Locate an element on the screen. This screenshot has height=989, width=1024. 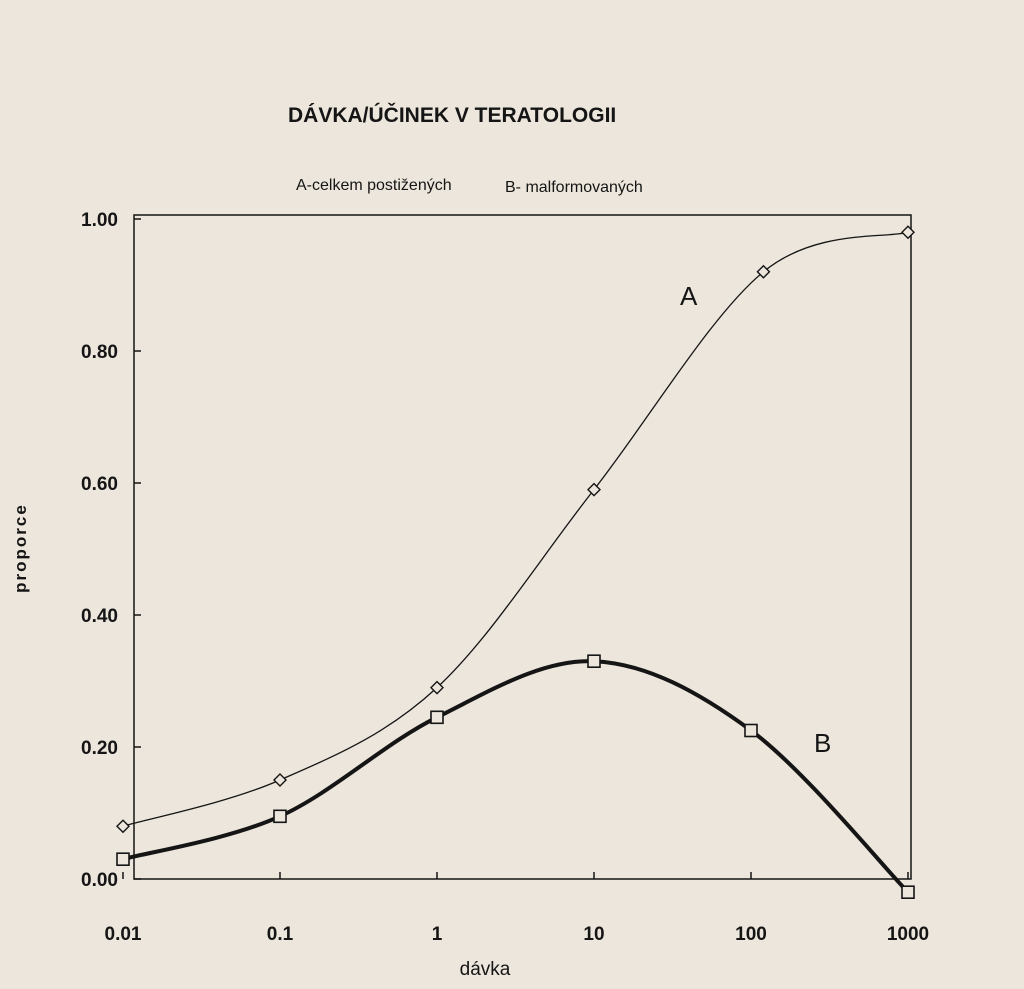
y-tick-label: 0.00 is located at coordinates (99, 880).